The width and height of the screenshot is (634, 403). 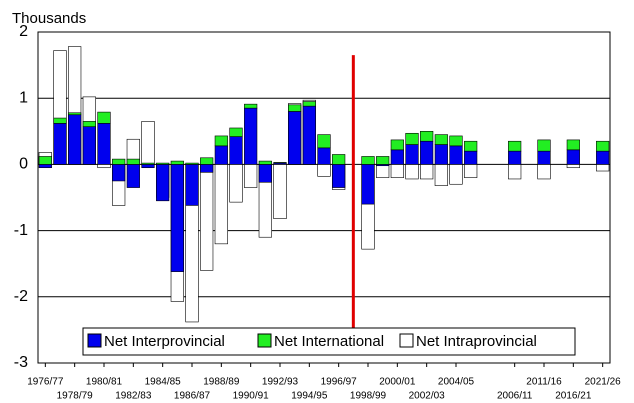 I want to click on x-tick-label: 2011/16, so click(x=544, y=382).